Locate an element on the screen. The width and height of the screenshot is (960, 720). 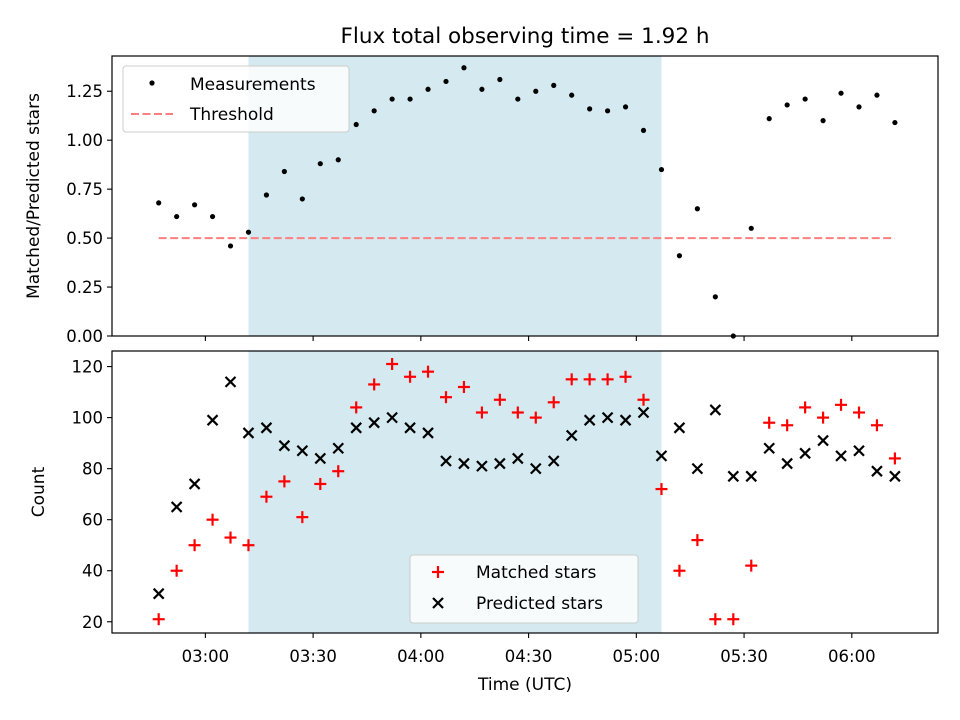
ratio-ytick-label: 0.25 is located at coordinates (84, 287).